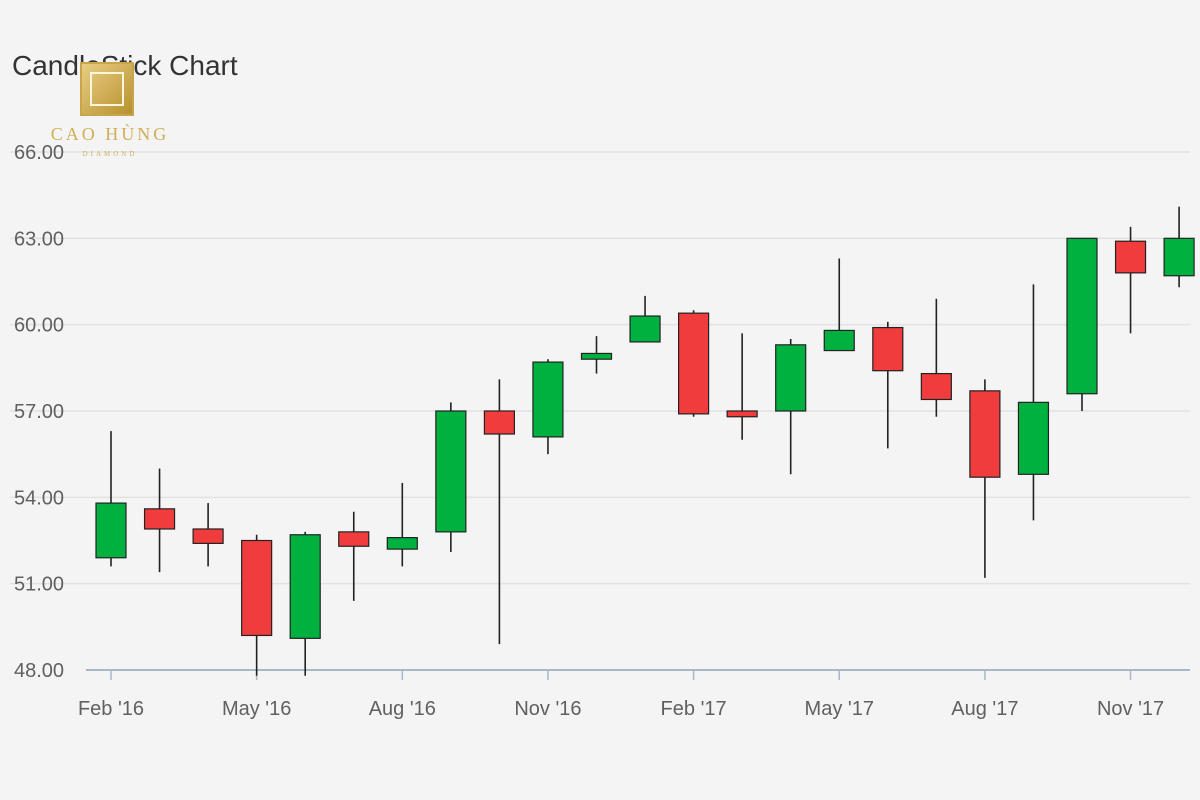  I want to click on x-tick-label: Aug '16, so click(402, 709).